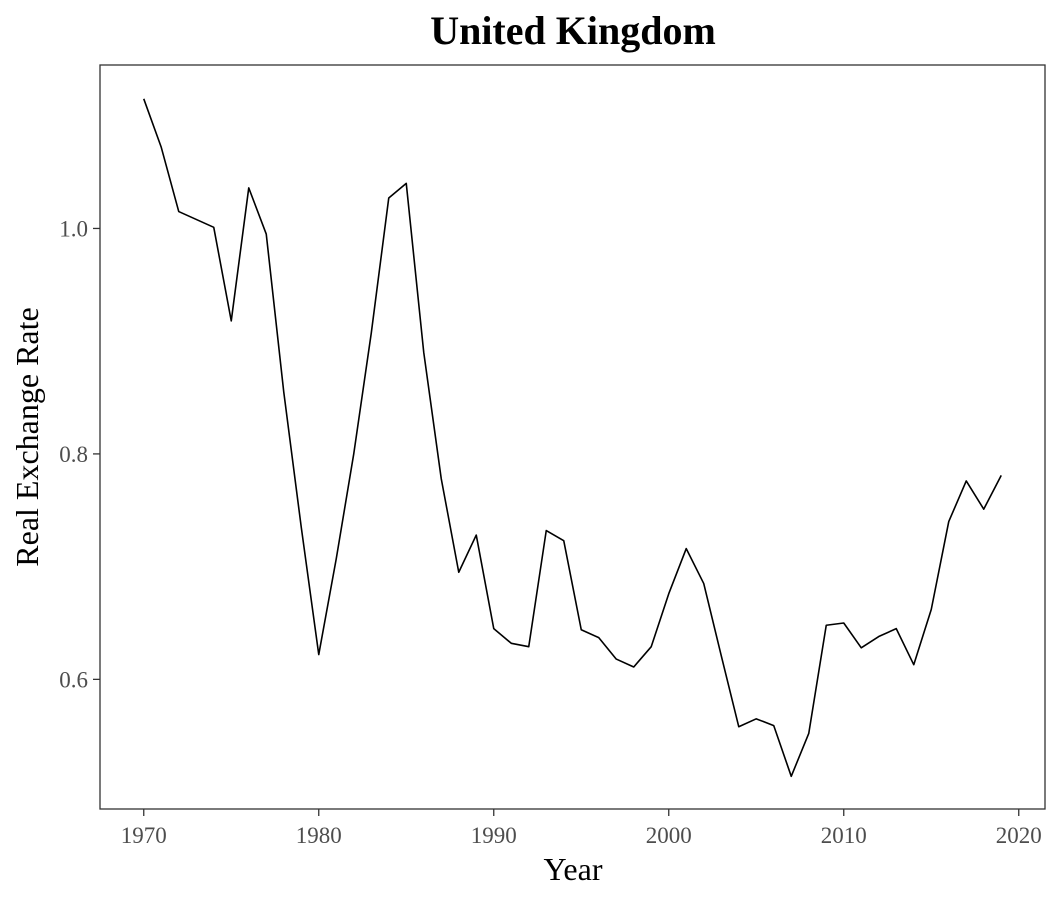 Image resolution: width=1060 pixels, height=901 pixels. I want to click on y-tick-label: 1.0, so click(73, 228).